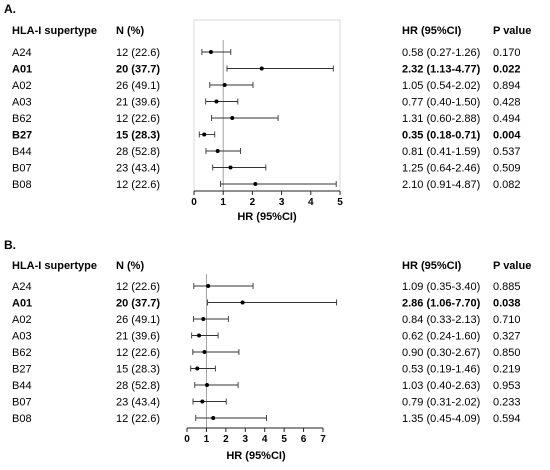 This screenshot has width=550, height=470. Describe the element at coordinates (261, 359) in the screenshot. I see `panel-b-plot: 0 1 2 3 4 5 6 7` at that location.